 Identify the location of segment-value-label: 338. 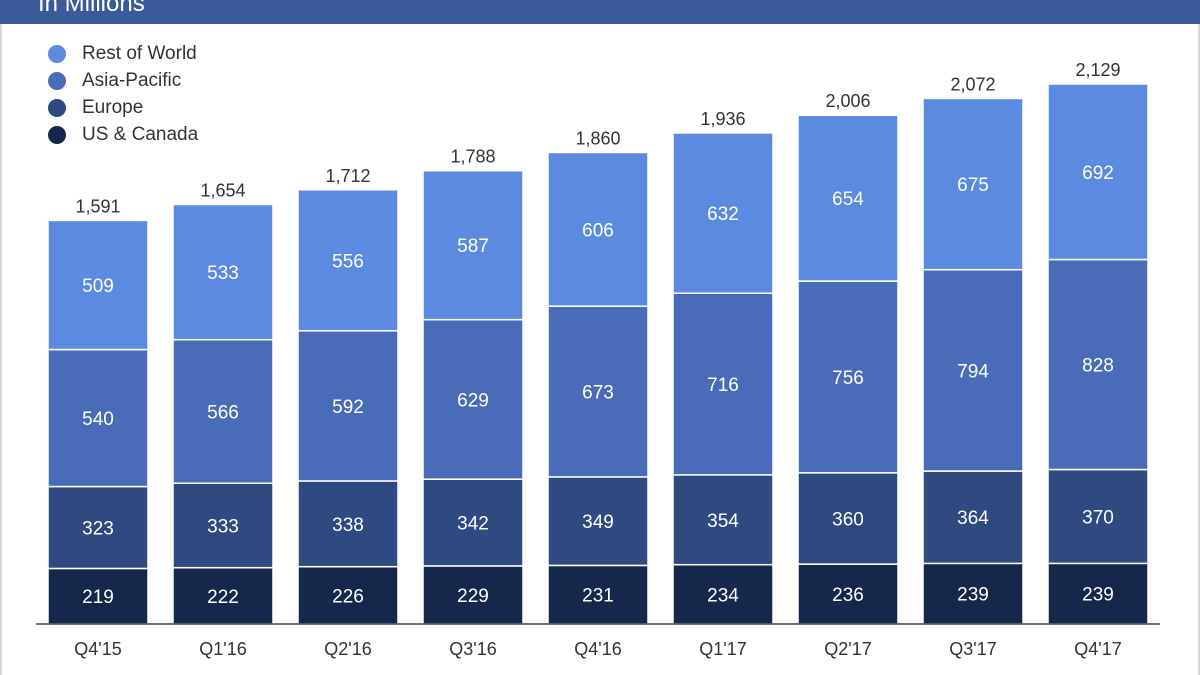
(348, 525).